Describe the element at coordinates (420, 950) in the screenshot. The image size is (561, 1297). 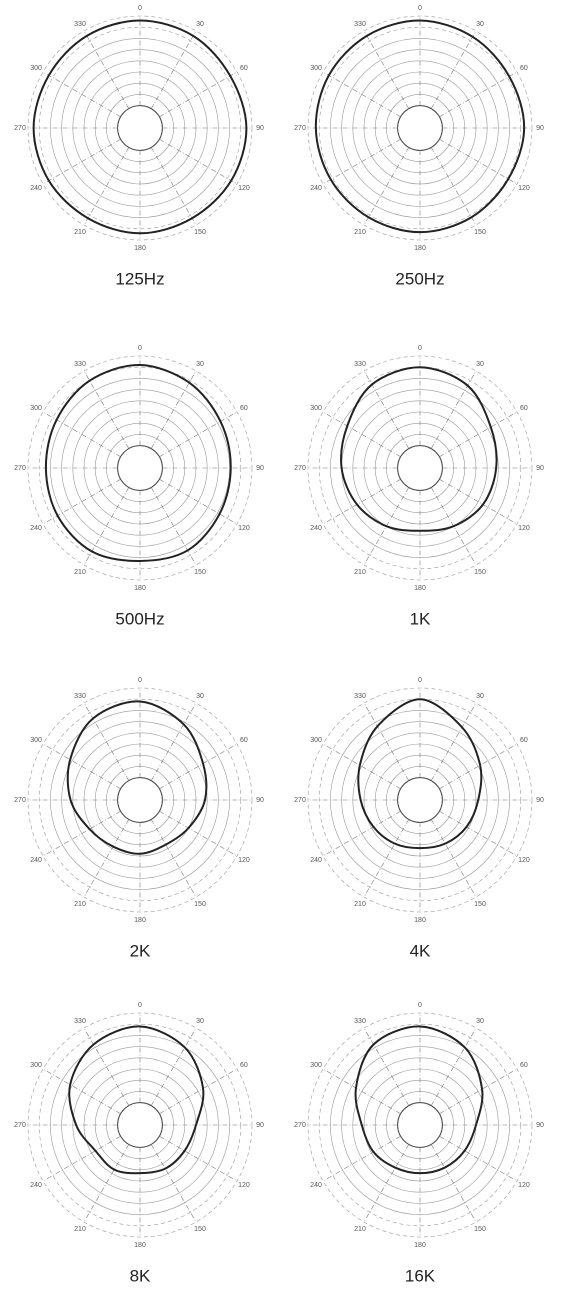
I see `chart-title: 4K` at that location.